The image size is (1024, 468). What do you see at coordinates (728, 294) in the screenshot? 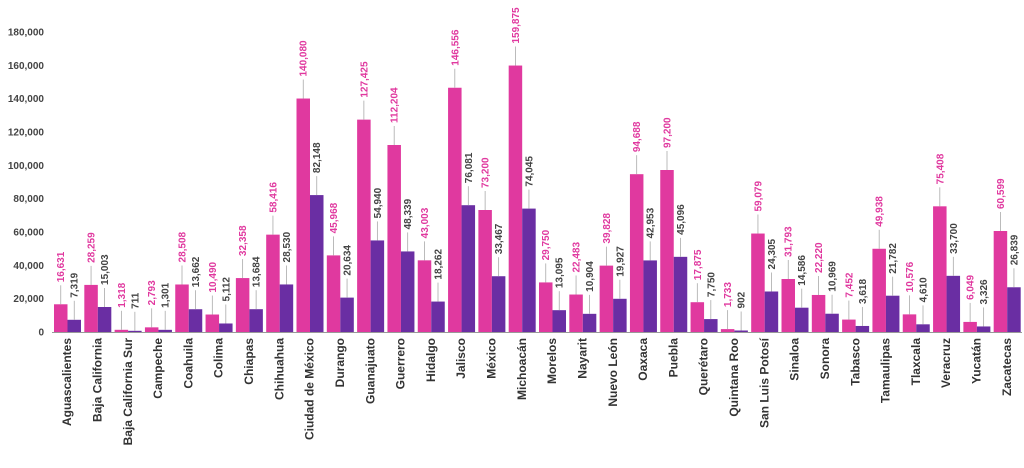
I see `data-label-series-1: 1,733` at bounding box center [728, 294].